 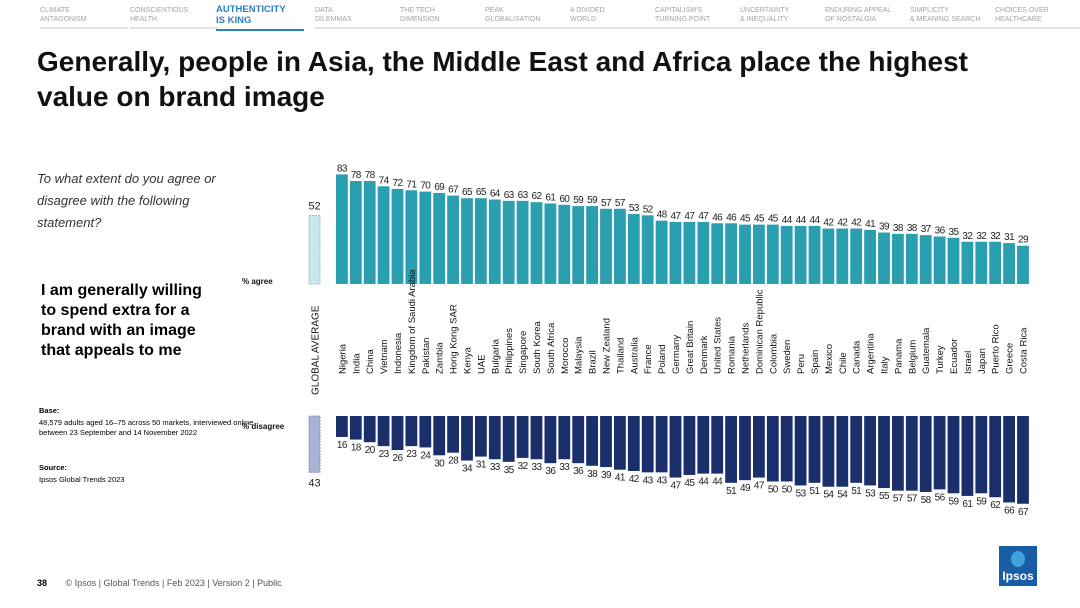 What do you see at coordinates (898, 356) in the screenshot?
I see `category-label: Panama` at bounding box center [898, 356].